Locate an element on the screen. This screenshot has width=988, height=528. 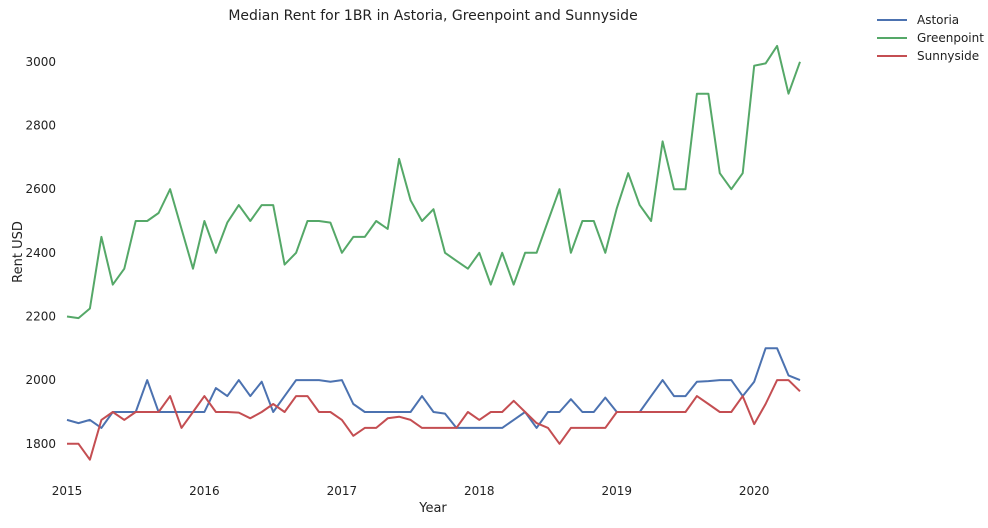
x-tick-label: 2020 is located at coordinates (754, 491).